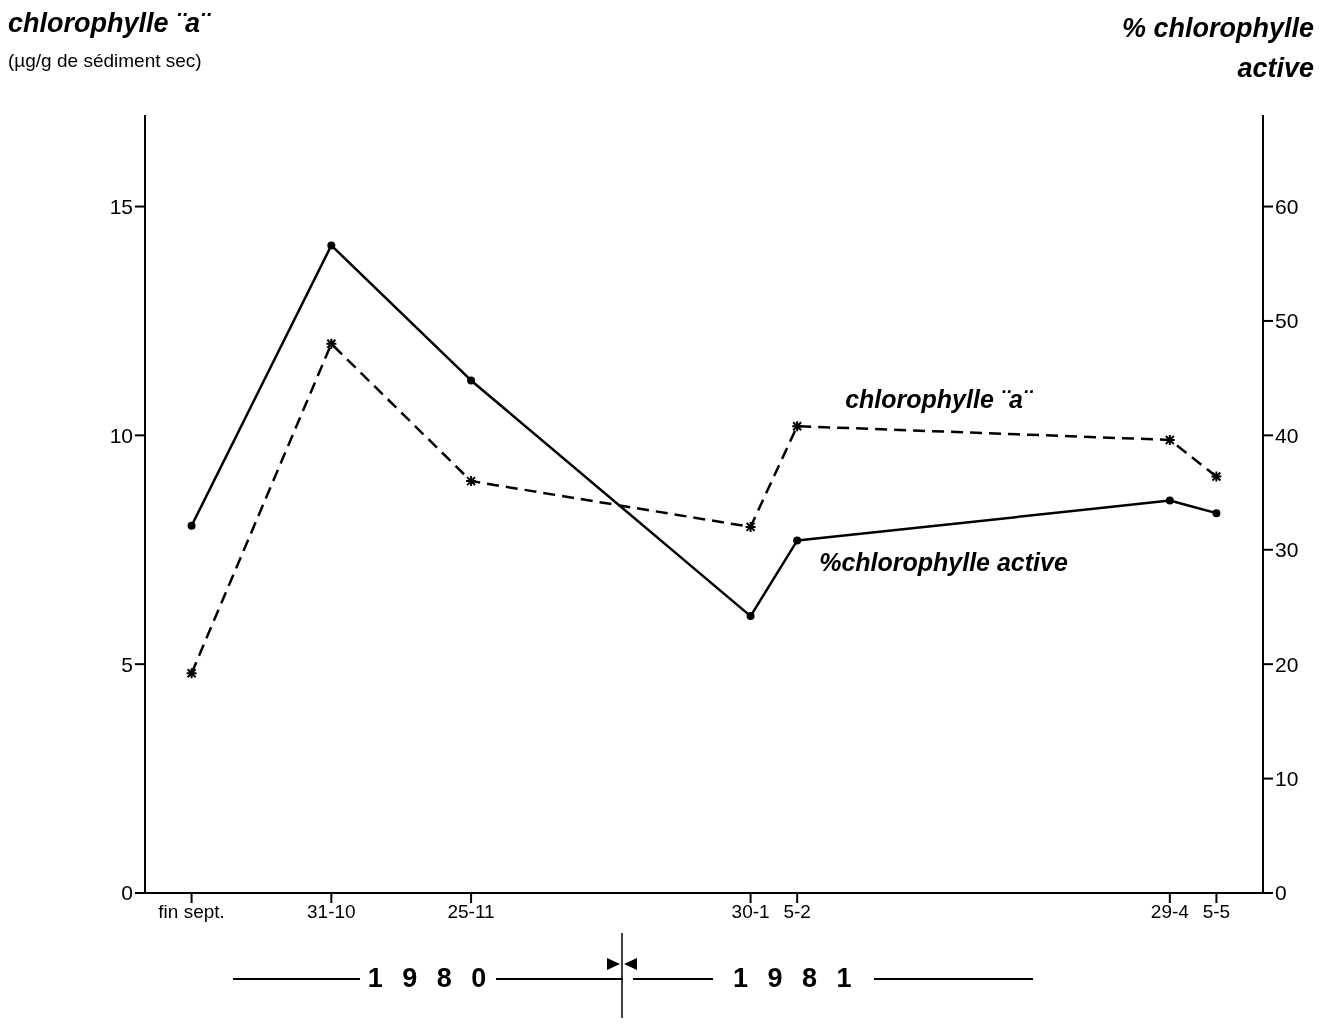 The width and height of the screenshot is (1326, 1025). What do you see at coordinates (1170, 912) in the screenshot?
I see `x-tick-label: 29-4` at bounding box center [1170, 912].